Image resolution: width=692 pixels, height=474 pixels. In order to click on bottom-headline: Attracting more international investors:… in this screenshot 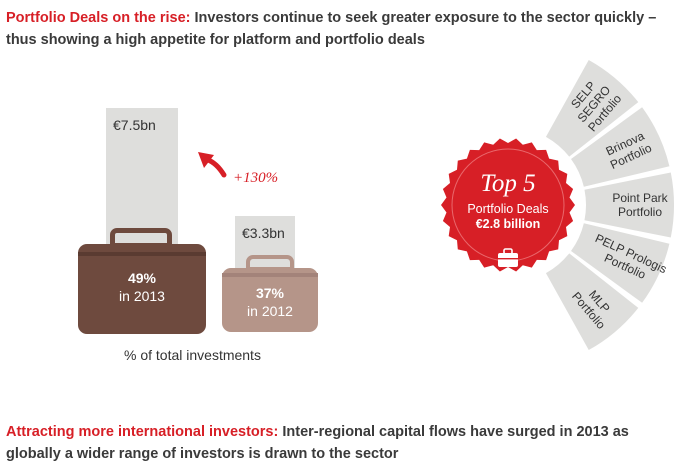, I will do `click(346, 443)`.